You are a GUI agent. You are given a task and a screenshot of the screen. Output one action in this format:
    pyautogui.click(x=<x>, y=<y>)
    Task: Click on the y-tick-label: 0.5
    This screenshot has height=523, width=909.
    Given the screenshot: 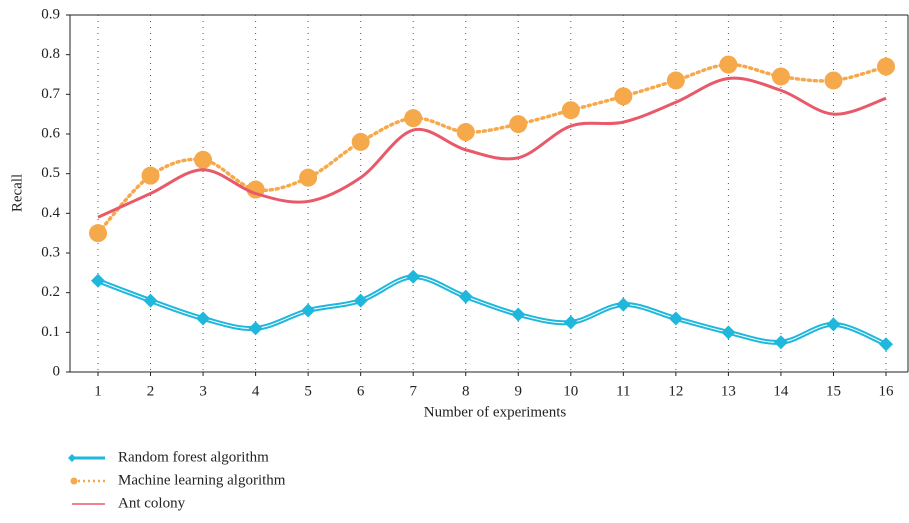 What is the action you would take?
    pyautogui.click(x=50, y=173)
    